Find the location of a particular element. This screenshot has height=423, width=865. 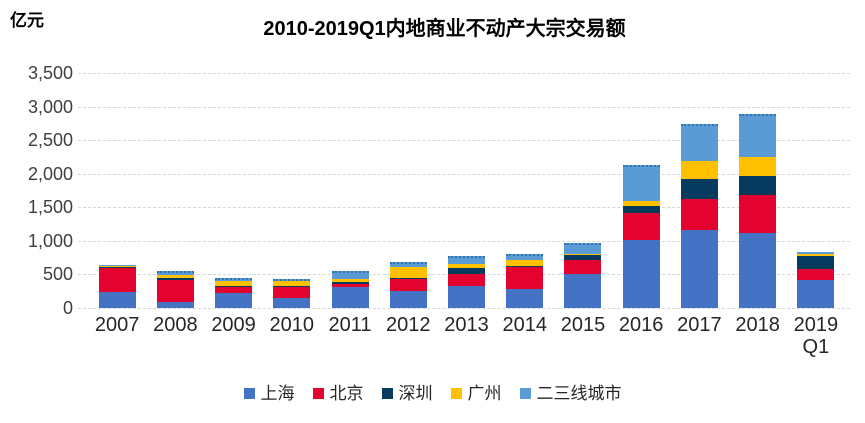

x-axis-tick-label: 2015 is located at coordinates (583, 325).